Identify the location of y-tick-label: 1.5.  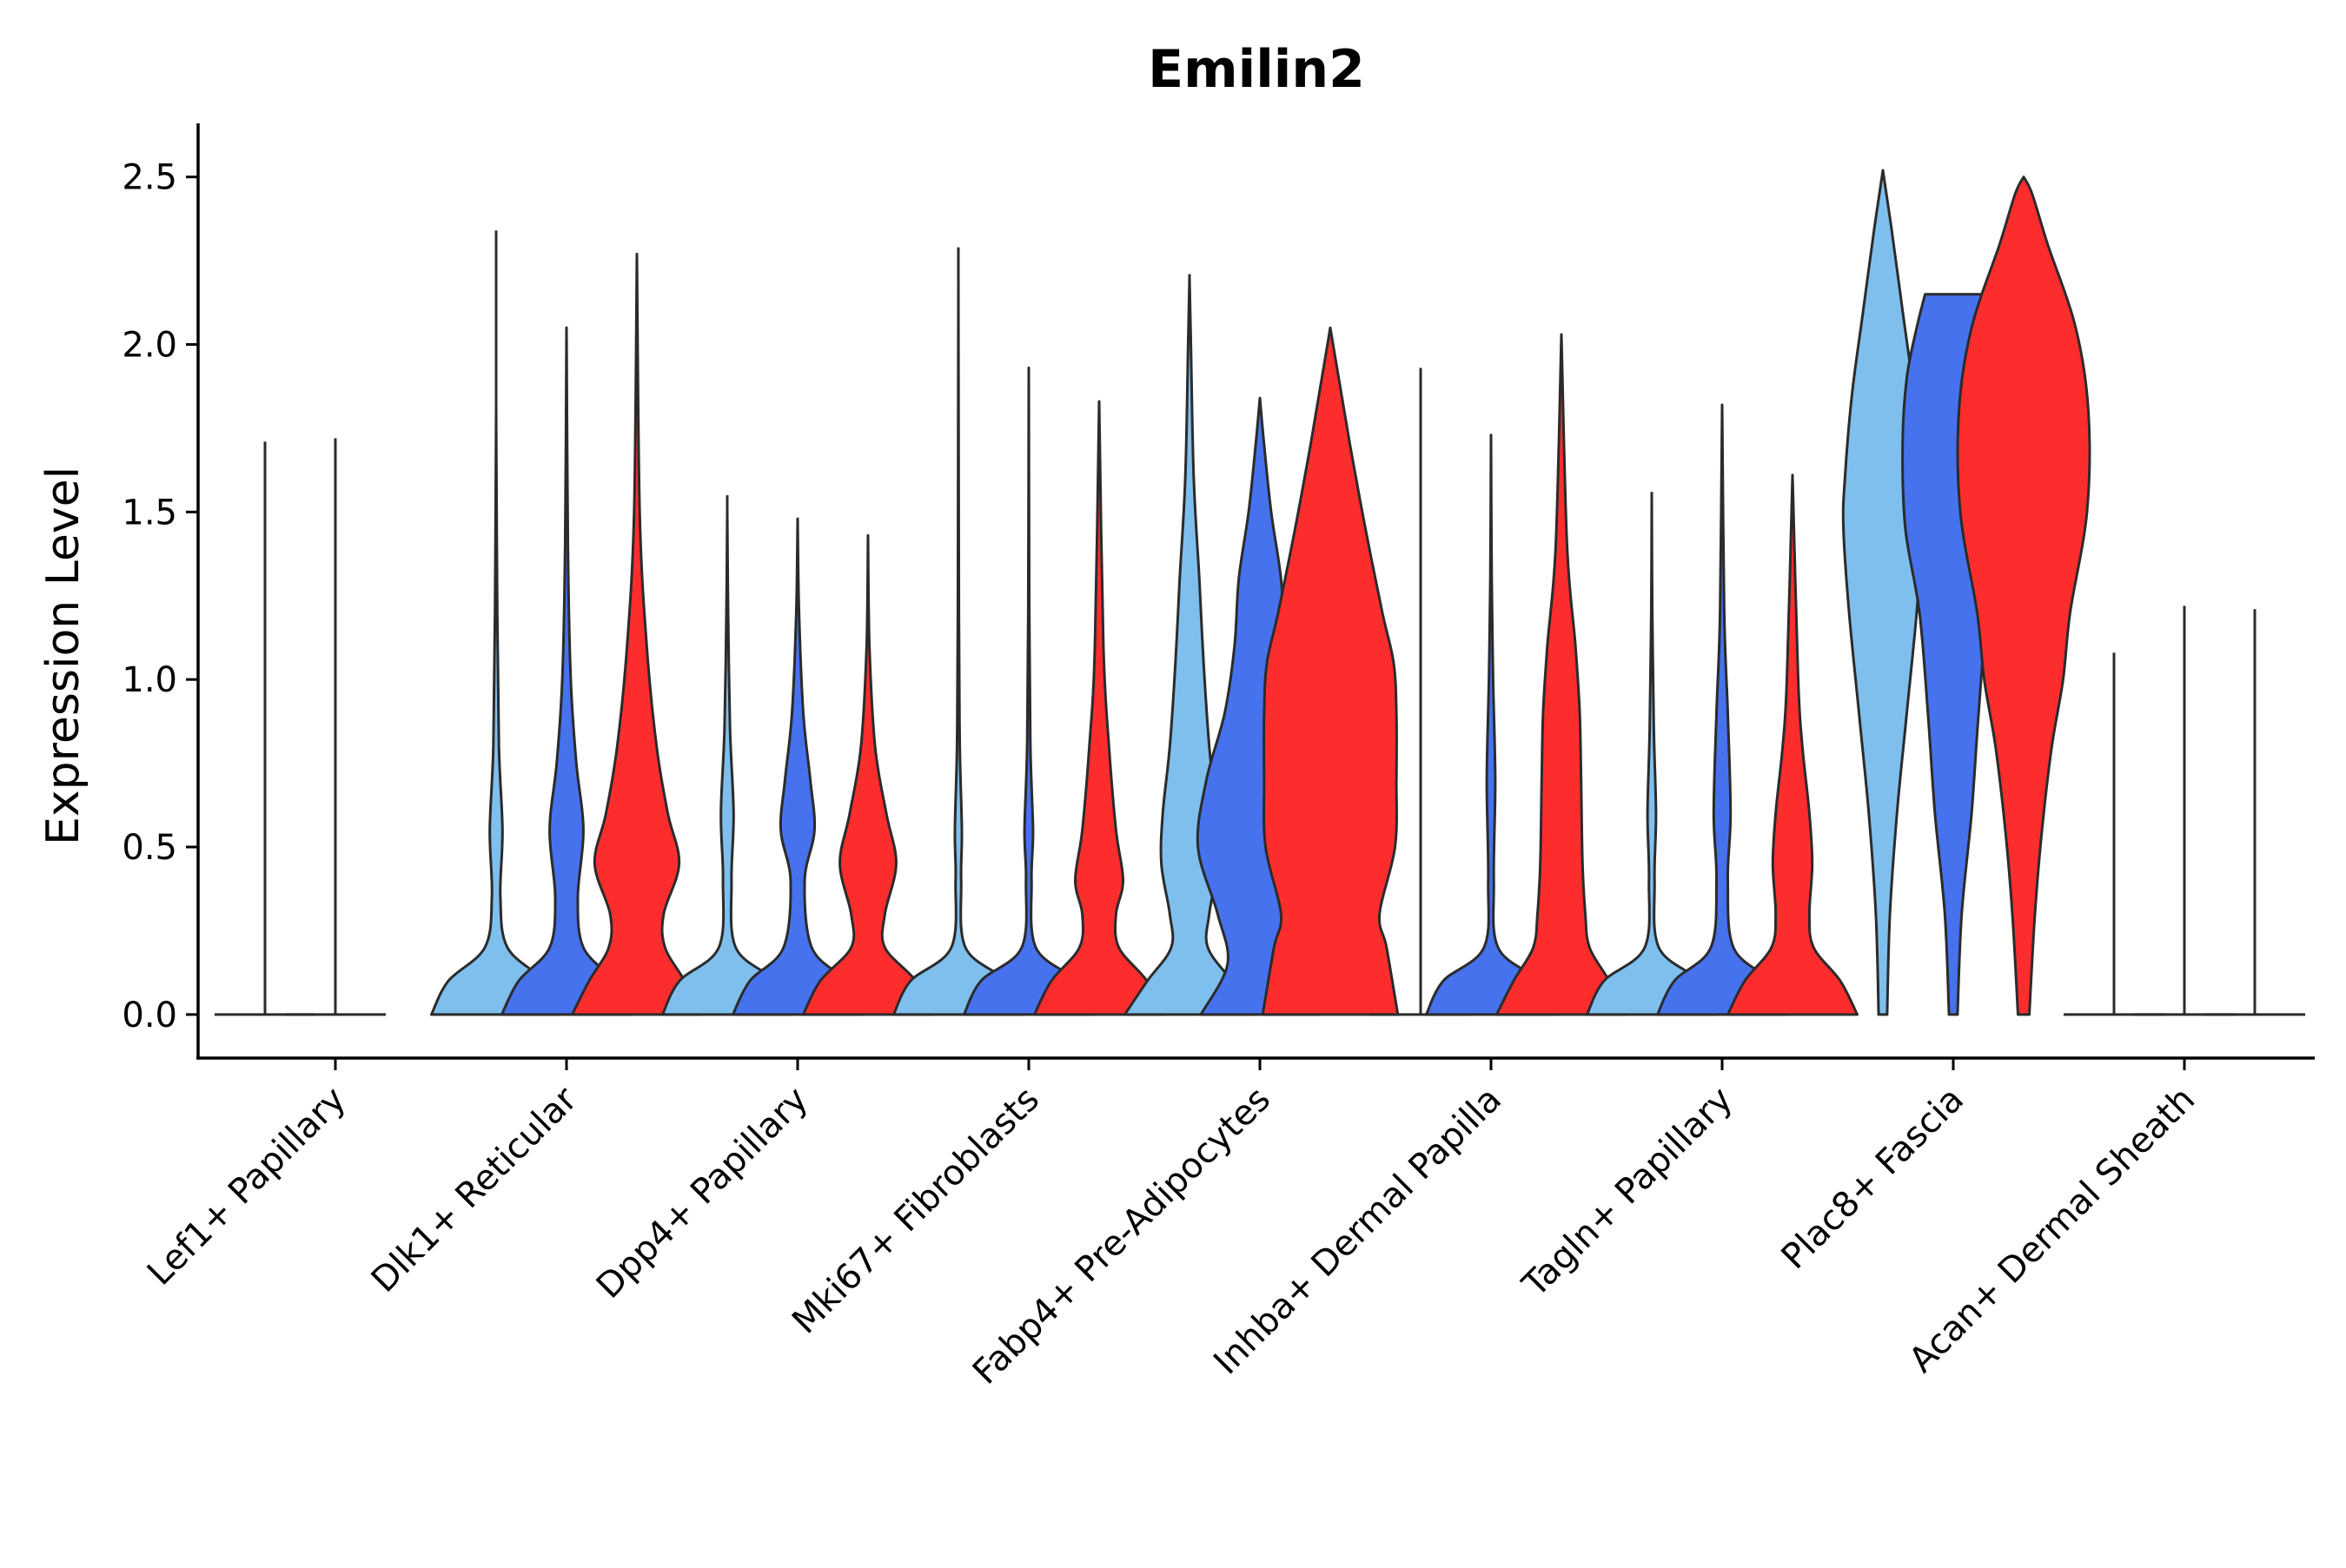
(149, 513).